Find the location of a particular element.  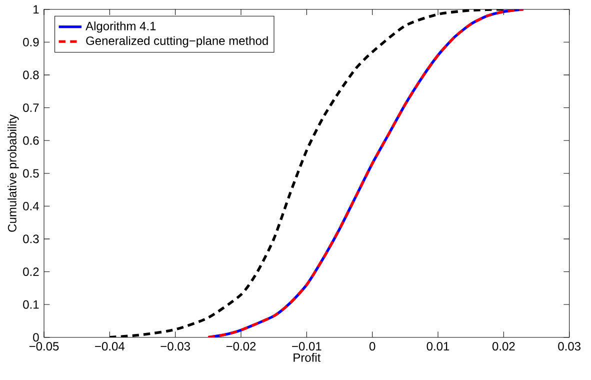

legend-label: Generalized cutting−plane method is located at coordinates (177, 42).